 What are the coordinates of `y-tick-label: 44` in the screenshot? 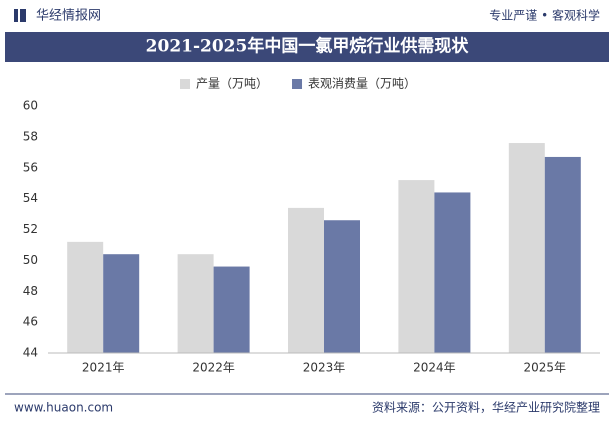 It's located at (30, 353).